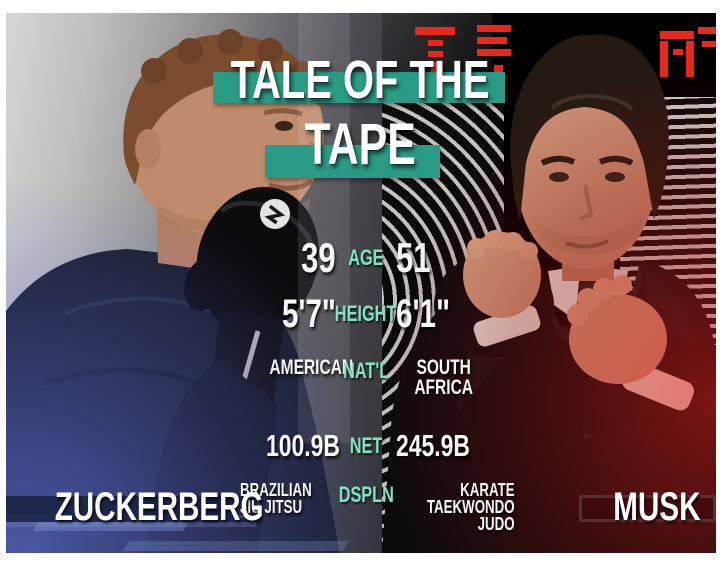  What do you see at coordinates (366, 494) in the screenshot?
I see `discipline-label: DSPLN` at bounding box center [366, 494].